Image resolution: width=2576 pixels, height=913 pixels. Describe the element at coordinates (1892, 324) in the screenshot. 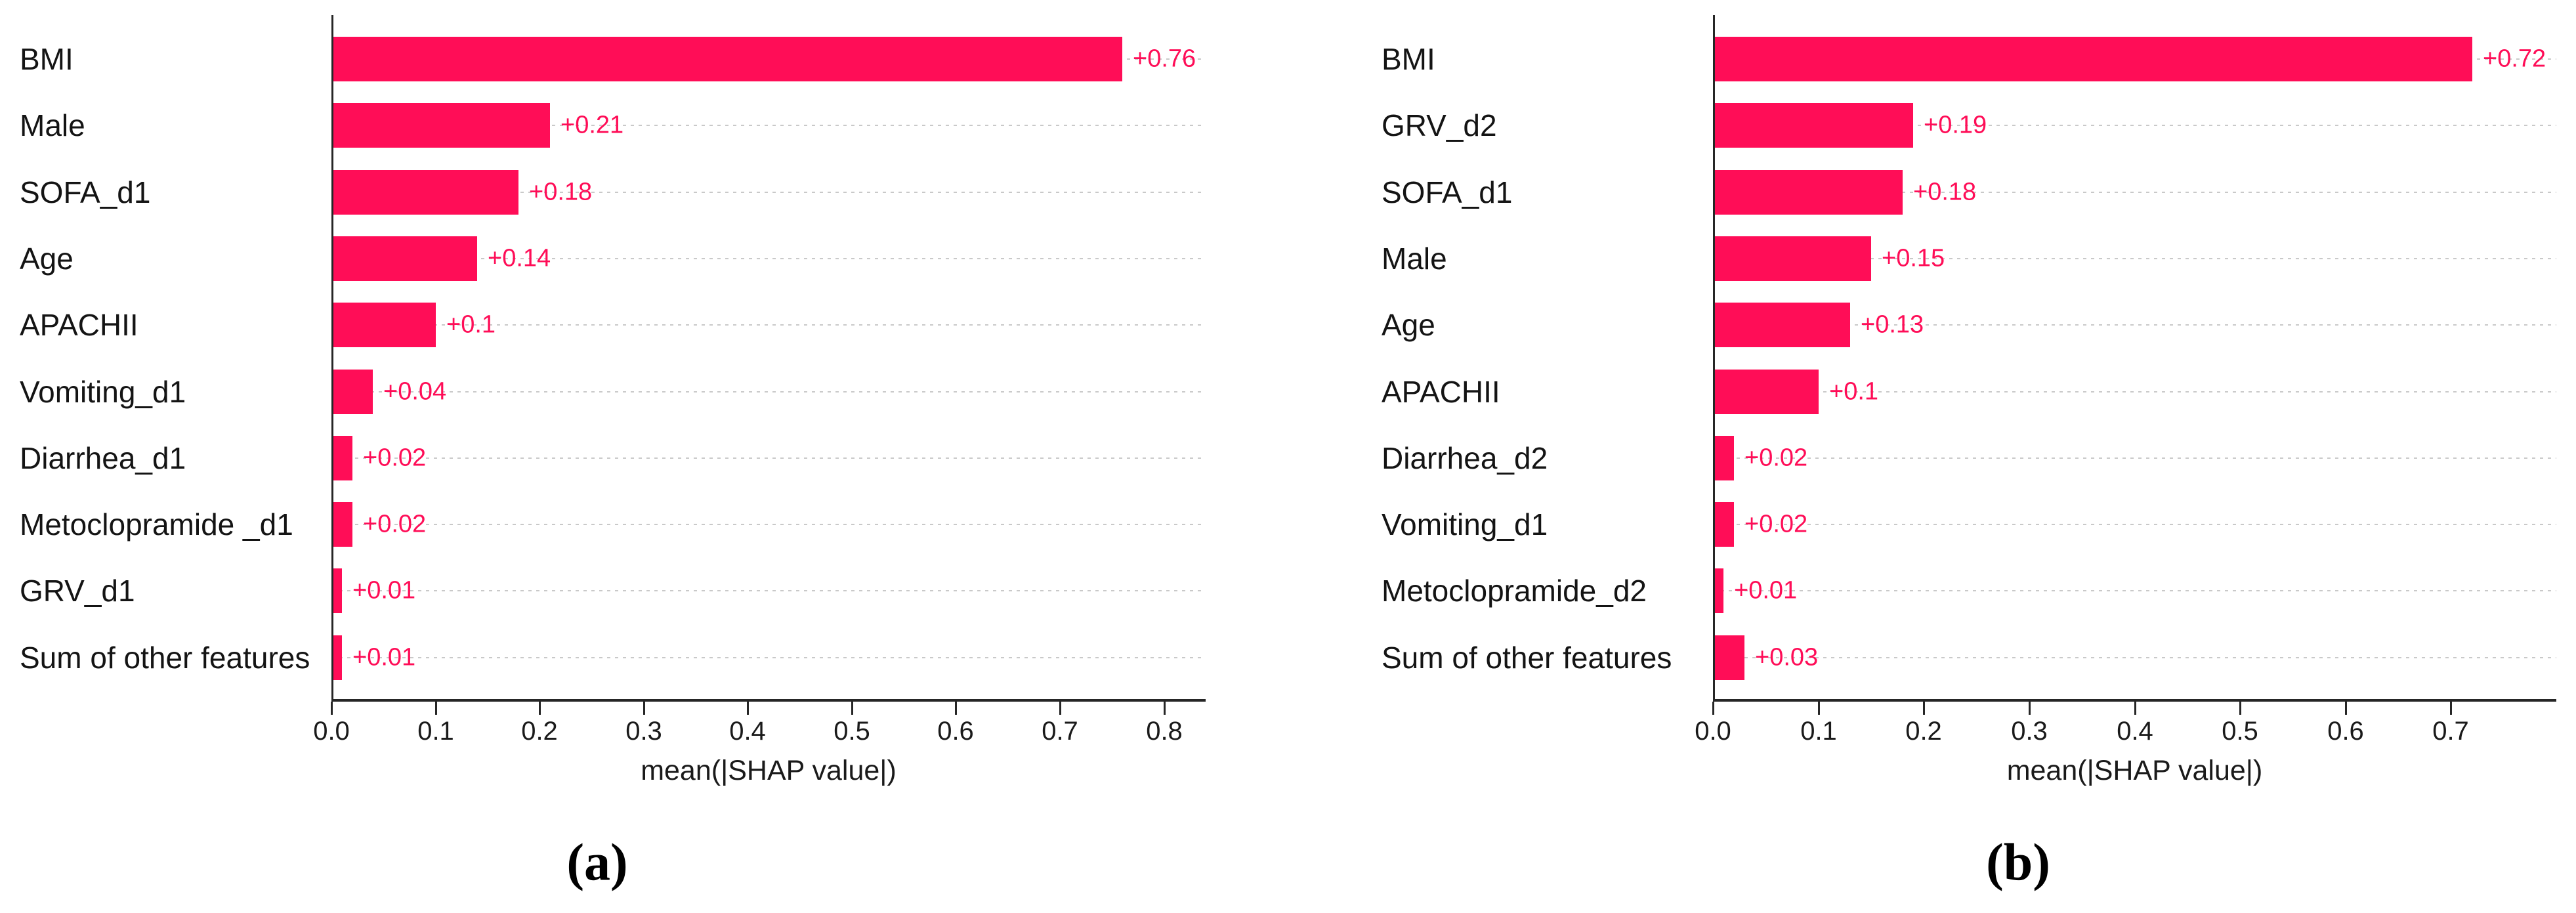

I see `bar-value-label: +0.13` at that location.